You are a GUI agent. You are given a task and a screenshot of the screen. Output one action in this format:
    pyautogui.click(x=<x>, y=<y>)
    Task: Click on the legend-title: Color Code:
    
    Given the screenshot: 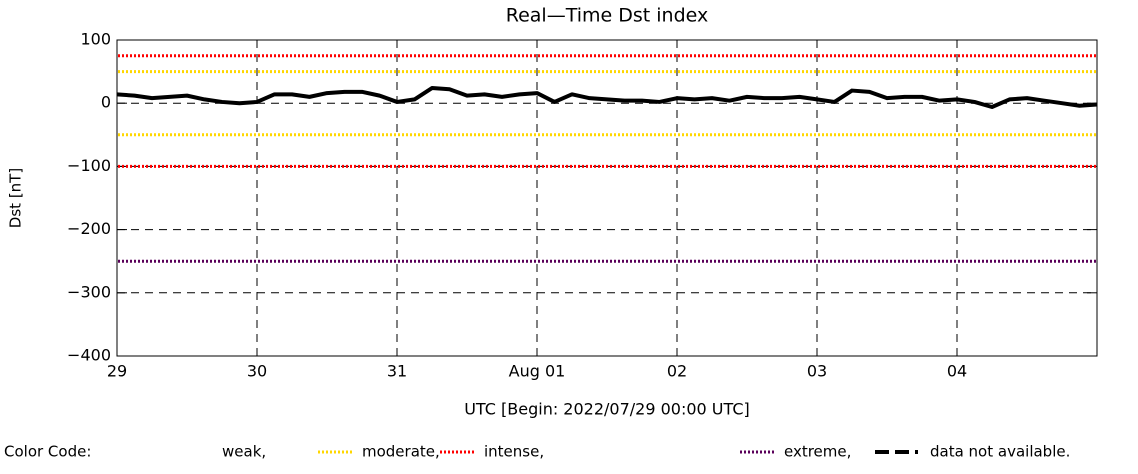 What is the action you would take?
    pyautogui.click(x=47, y=452)
    